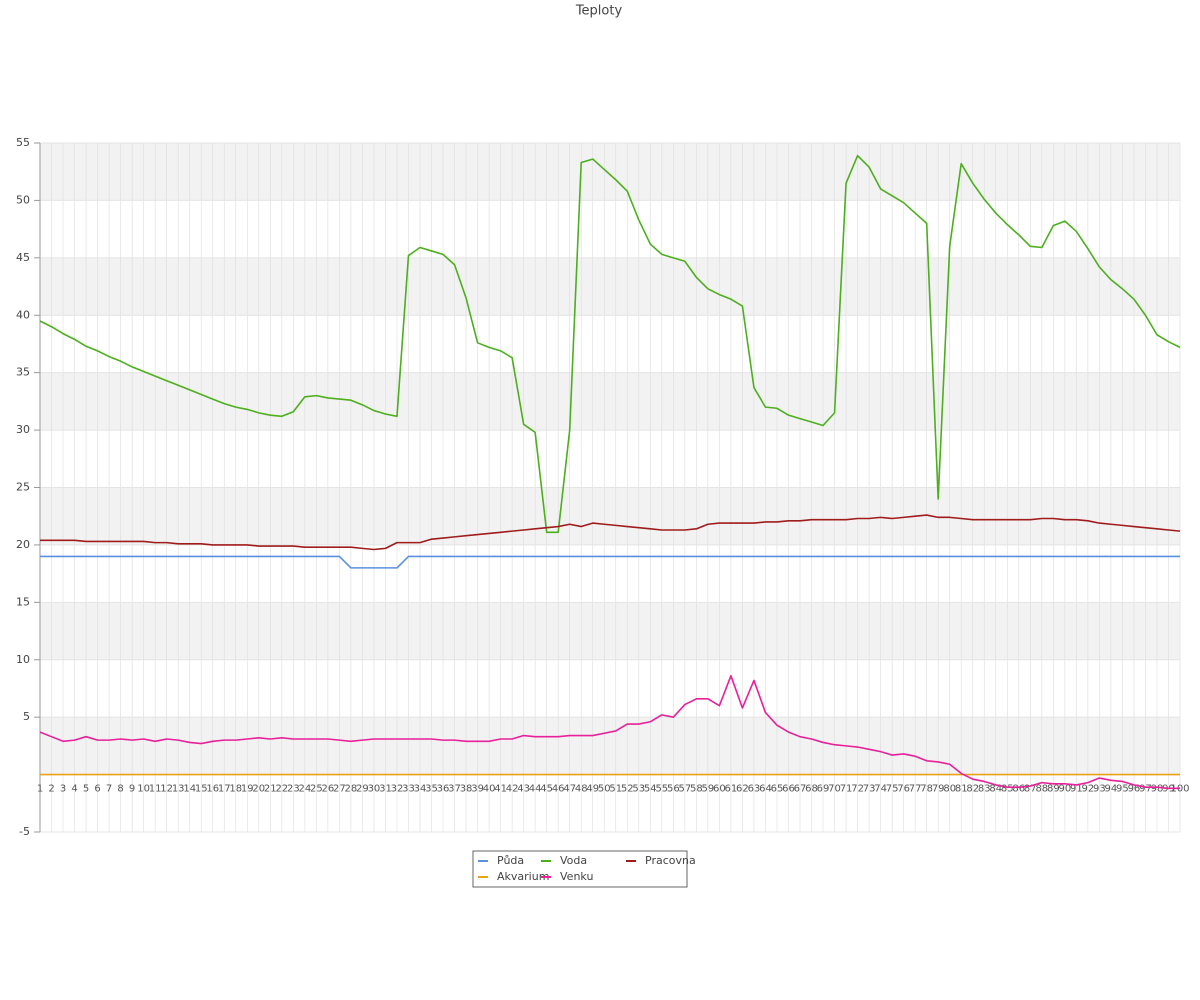  What do you see at coordinates (86, 789) in the screenshot?
I see `x-tick-label: 5` at bounding box center [86, 789].